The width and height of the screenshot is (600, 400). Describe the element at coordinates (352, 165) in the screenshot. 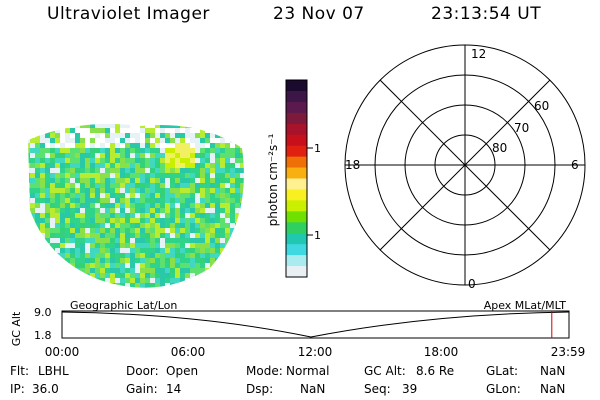

I see `mlt-label-18: 18` at that location.